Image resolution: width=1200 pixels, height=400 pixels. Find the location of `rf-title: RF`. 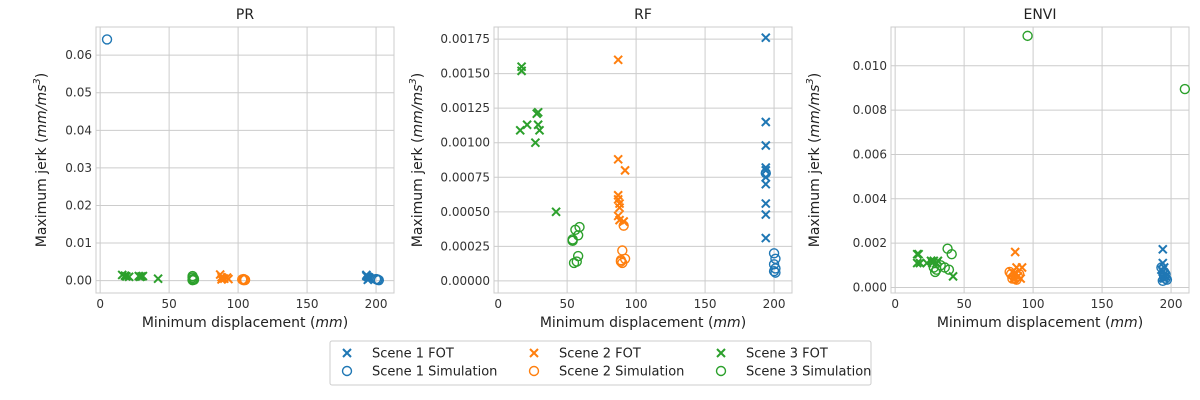

rf-title: RF is located at coordinates (643, 15).